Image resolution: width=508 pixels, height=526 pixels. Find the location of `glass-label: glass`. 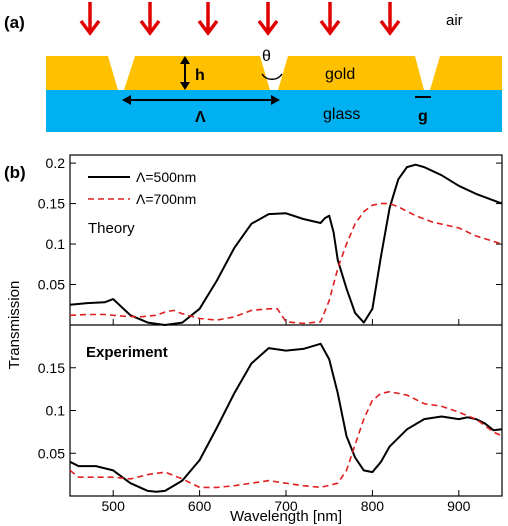

glass-label: glass is located at coordinates (341, 114).